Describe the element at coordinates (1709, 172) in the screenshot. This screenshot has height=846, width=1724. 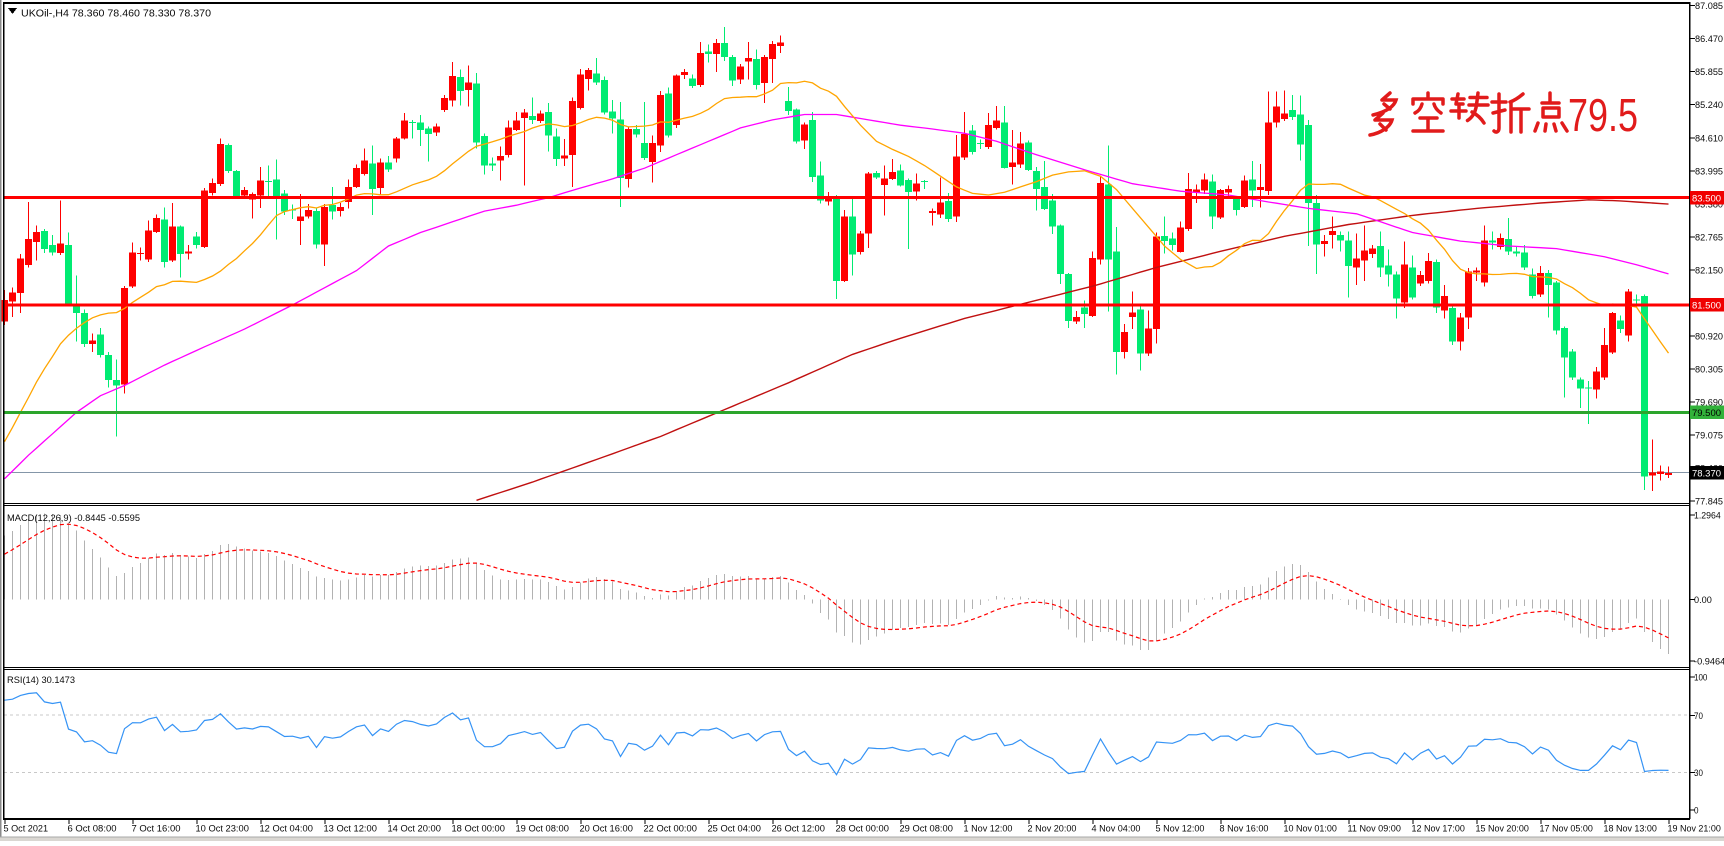
I see `svg-text: 83.995` at that location.